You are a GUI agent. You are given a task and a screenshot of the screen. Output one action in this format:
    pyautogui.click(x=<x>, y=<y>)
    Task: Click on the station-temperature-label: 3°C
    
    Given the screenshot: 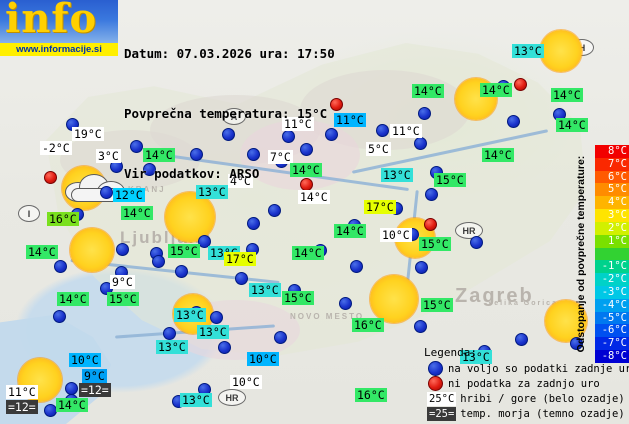 What is the action you would take?
    pyautogui.click(x=108, y=156)
    